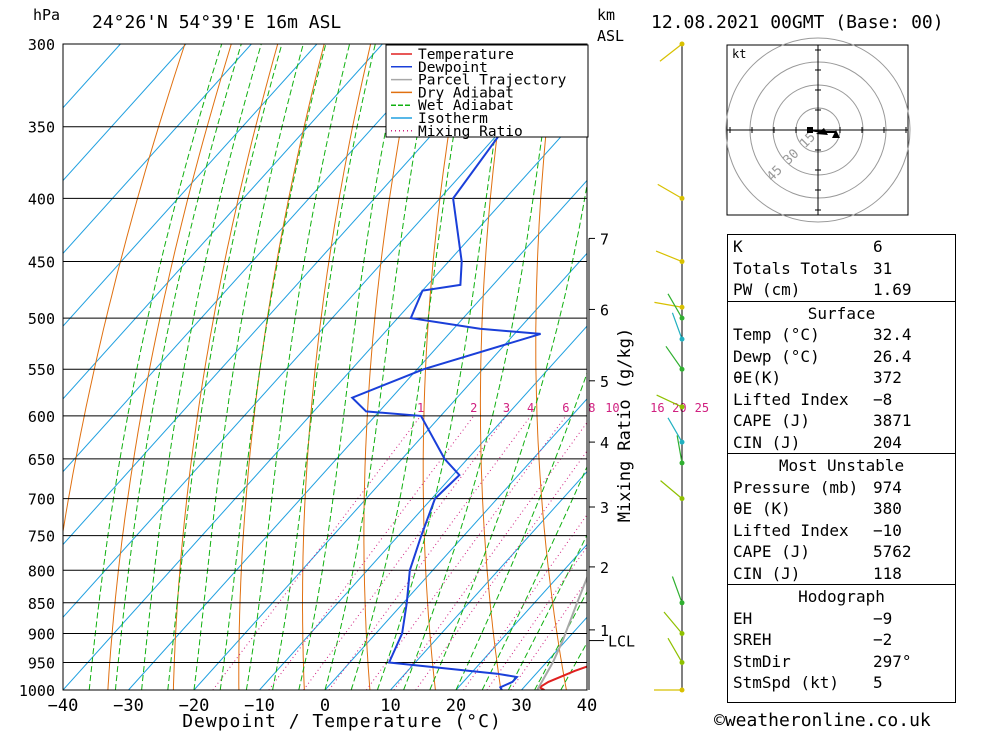 This screenshot has height=733, width=1000. What do you see at coordinates (41, 199) in the screenshot?
I see `pressure-tick-label: 400` at bounding box center [41, 199].